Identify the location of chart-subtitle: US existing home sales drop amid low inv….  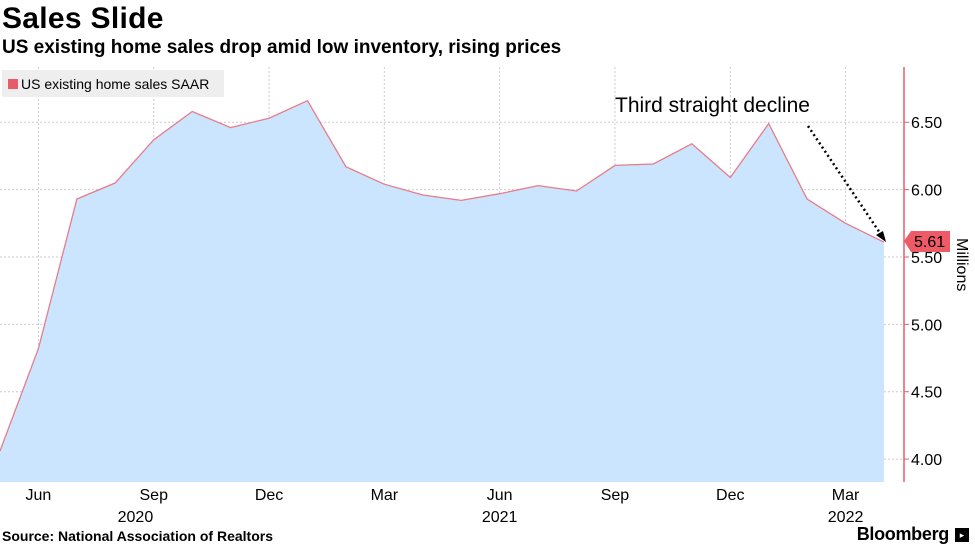
(282, 47).